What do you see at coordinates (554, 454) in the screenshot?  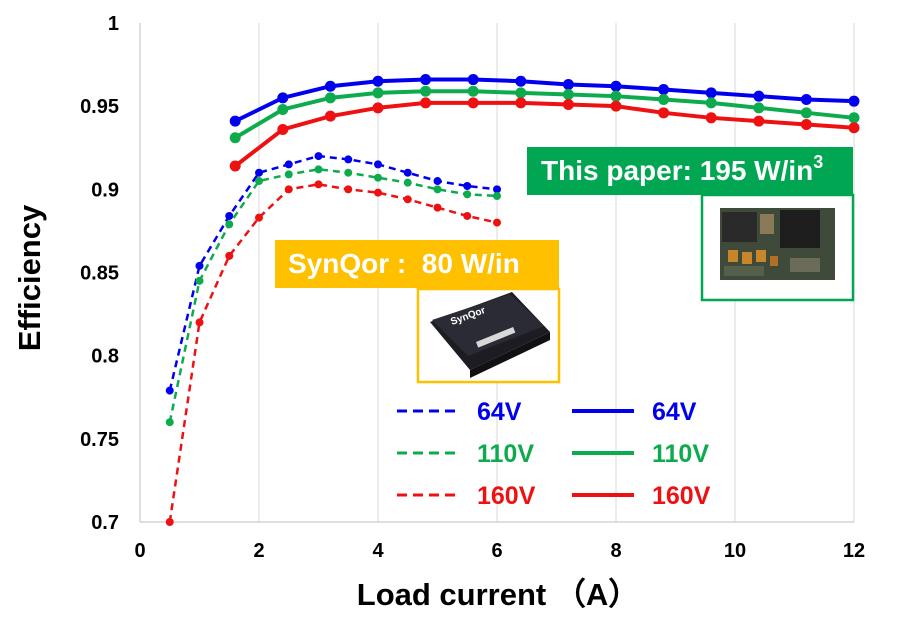 I see `legend: 64V 110V 160V 64V 110V 160V` at bounding box center [554, 454].